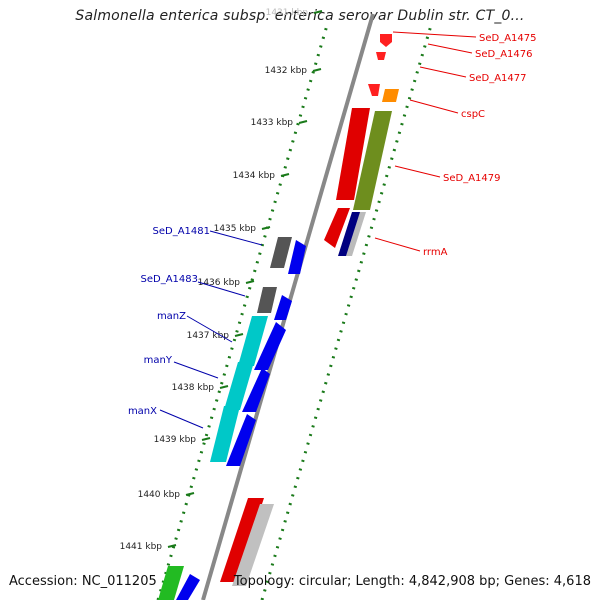 The image size is (600, 600). Describe the element at coordinates (141, 547) in the screenshot. I see `tick-label: 1441 kbp` at that location.